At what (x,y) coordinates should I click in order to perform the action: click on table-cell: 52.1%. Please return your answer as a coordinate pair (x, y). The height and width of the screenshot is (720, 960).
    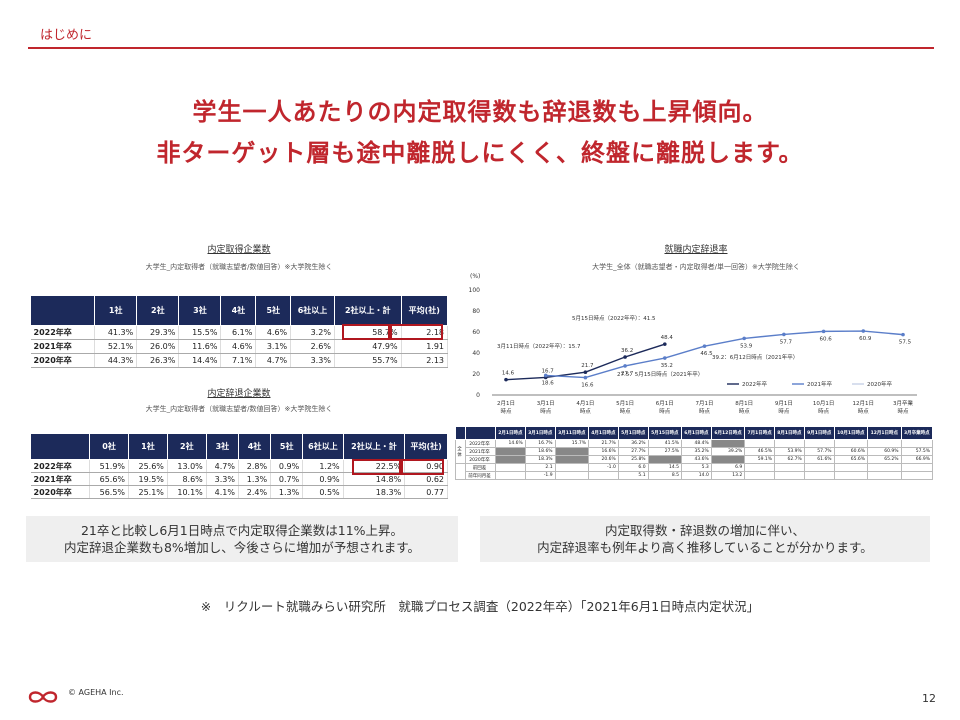
    Looking at the image, I should click on (116, 346).